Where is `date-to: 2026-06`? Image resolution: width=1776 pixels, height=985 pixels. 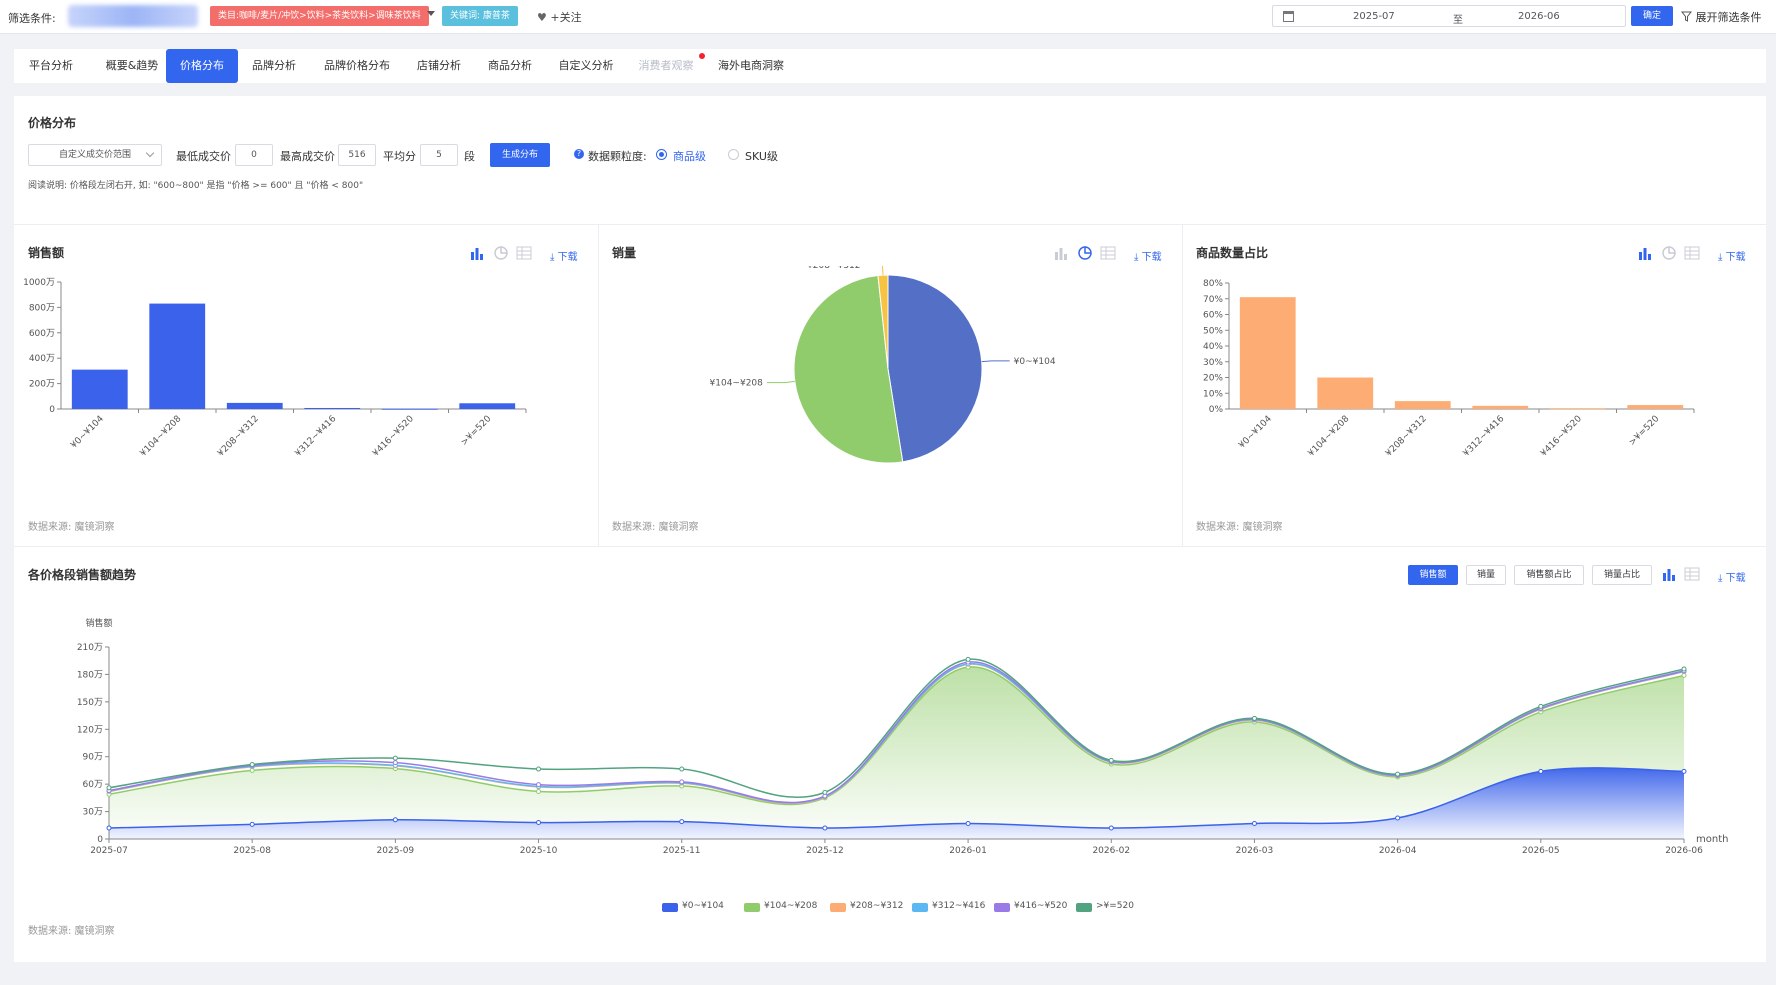
date-to: 2026-06 is located at coordinates (1539, 16).